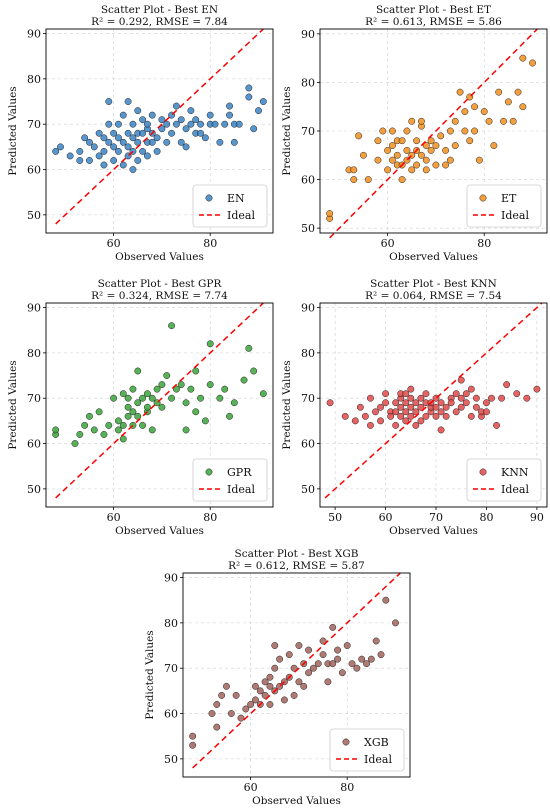 The width and height of the screenshot is (550, 809). I want to click on y-tick-label: 70, so click(308, 131).